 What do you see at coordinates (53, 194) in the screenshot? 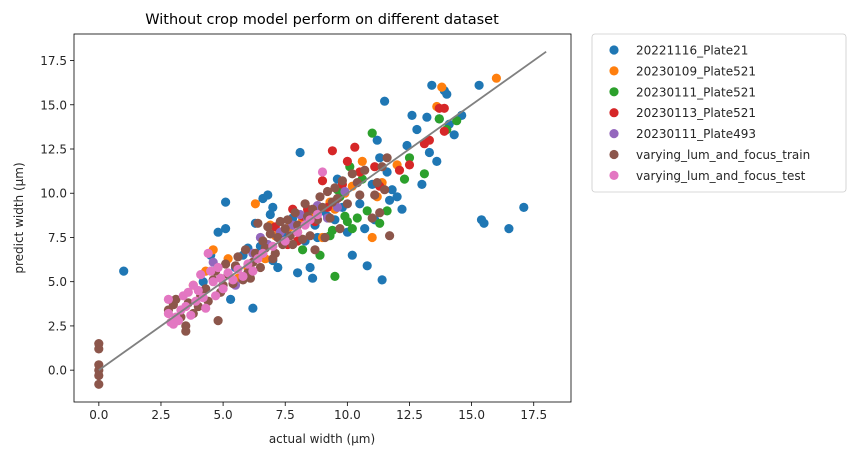
I see `y-tick-label: 10.0` at bounding box center [53, 194].